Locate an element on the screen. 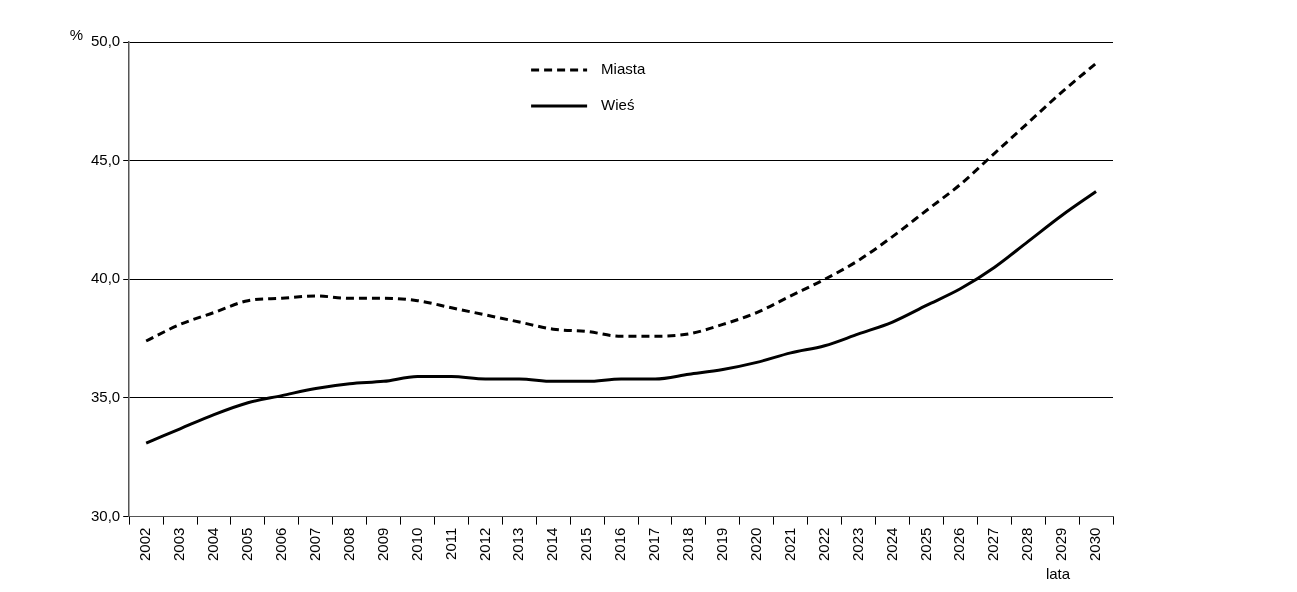 The height and width of the screenshot is (592, 1297). x-tick-label: 2009 is located at coordinates (382, 544).